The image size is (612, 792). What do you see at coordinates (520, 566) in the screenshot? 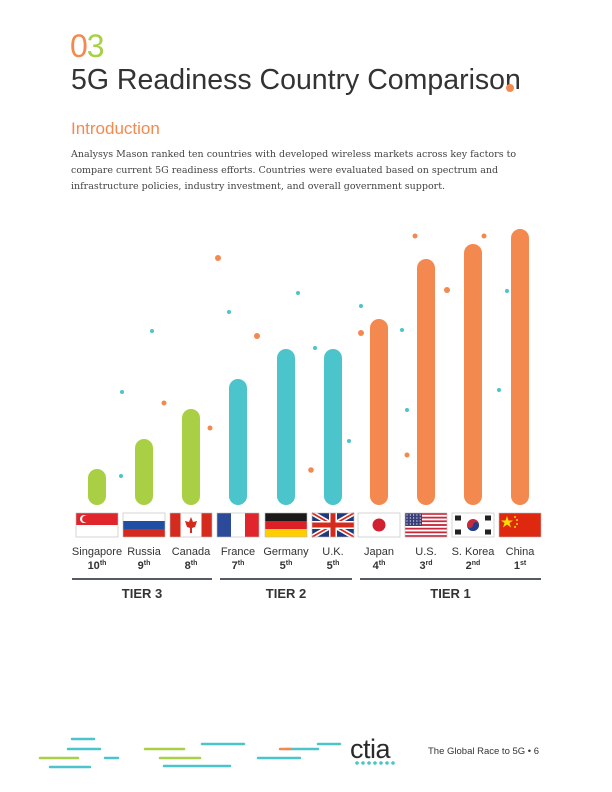
I see `country-rank: 1st` at bounding box center [520, 566].